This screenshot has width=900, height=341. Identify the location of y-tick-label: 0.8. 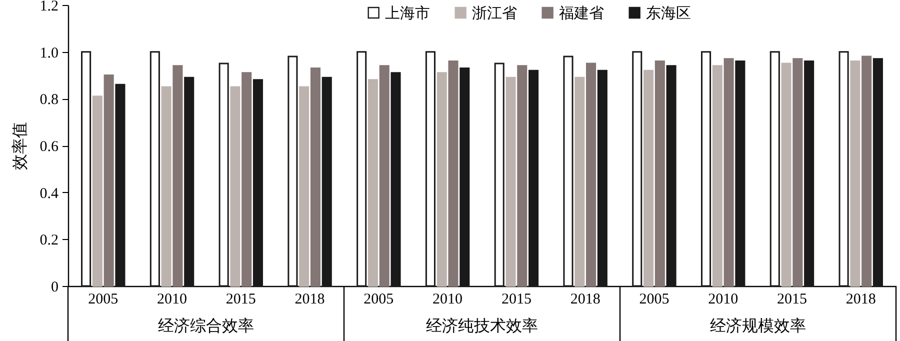
(49, 100).